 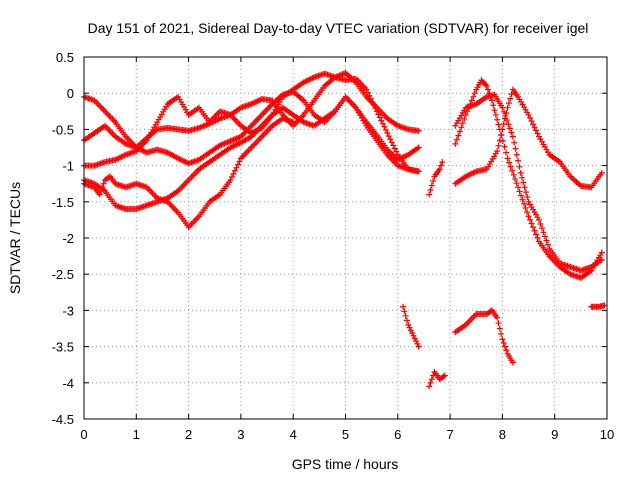 What do you see at coordinates (63, 419) in the screenshot?
I see `y-tick-label: -4.5` at bounding box center [63, 419].